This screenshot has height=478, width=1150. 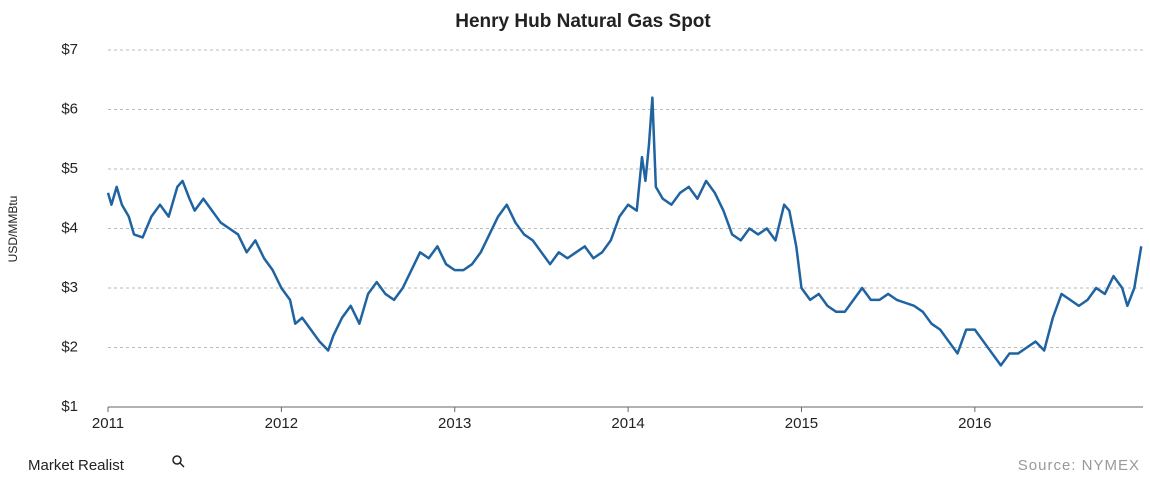 What do you see at coordinates (69, 287) in the screenshot?
I see `y-tick-label: $3` at bounding box center [69, 287].